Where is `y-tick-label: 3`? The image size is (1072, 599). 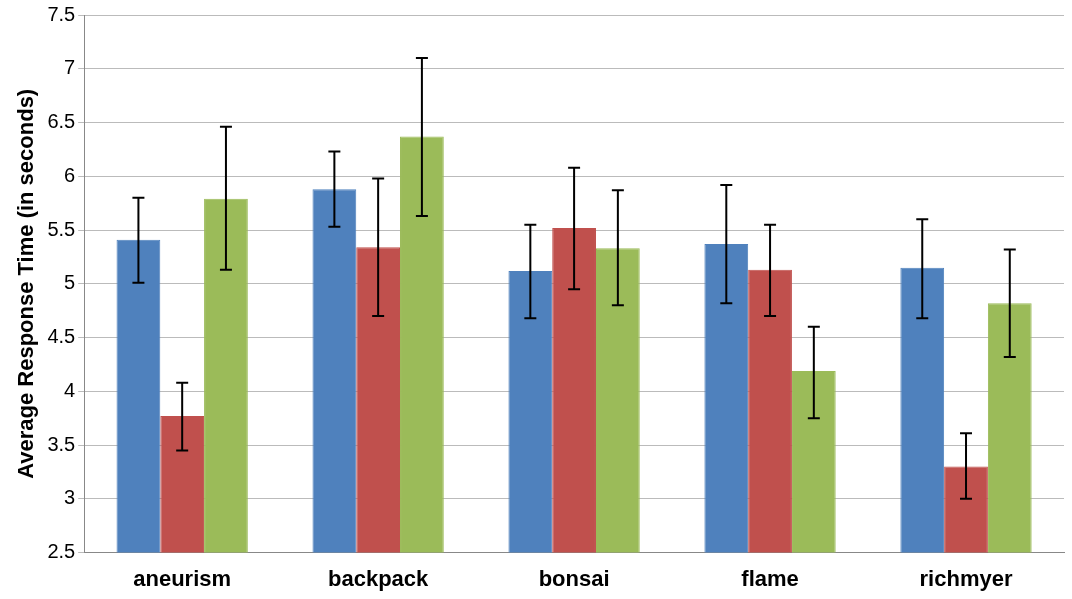
y-tick-label: 3 is located at coordinates (70, 497).